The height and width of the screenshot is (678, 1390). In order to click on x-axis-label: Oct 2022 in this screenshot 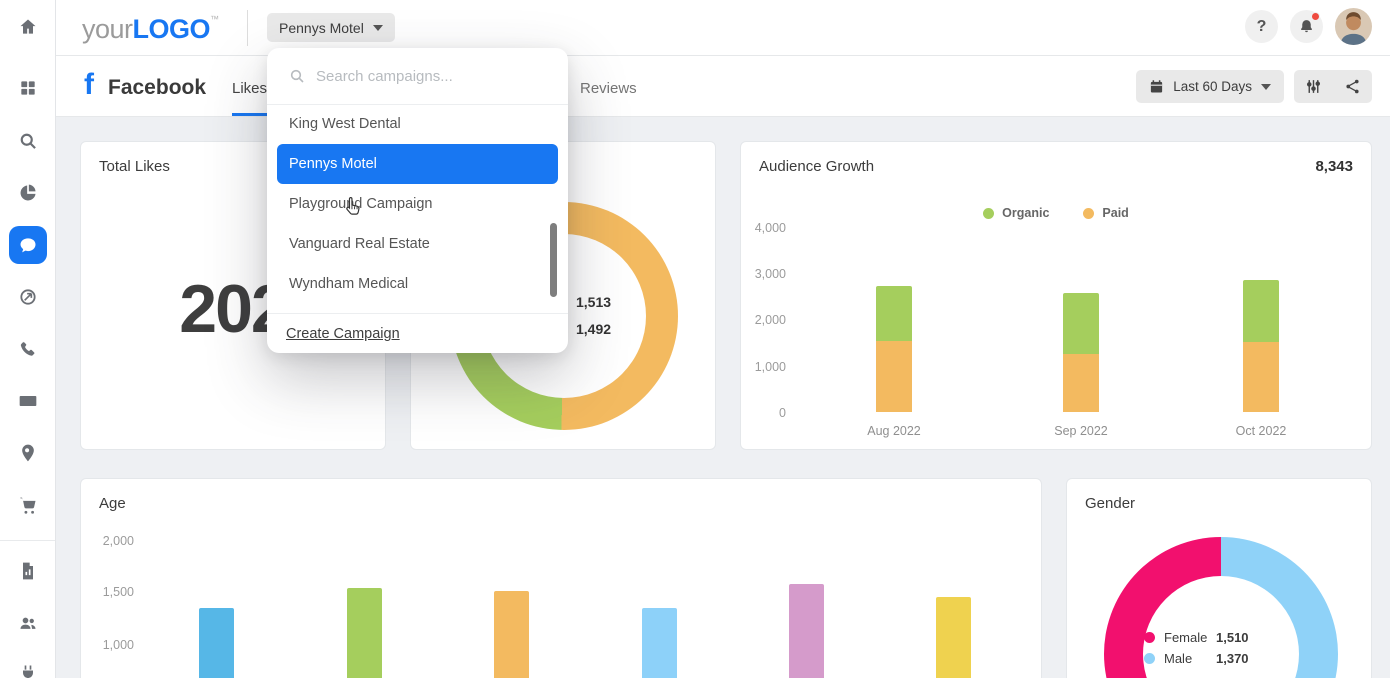, I will do `click(1261, 431)`.